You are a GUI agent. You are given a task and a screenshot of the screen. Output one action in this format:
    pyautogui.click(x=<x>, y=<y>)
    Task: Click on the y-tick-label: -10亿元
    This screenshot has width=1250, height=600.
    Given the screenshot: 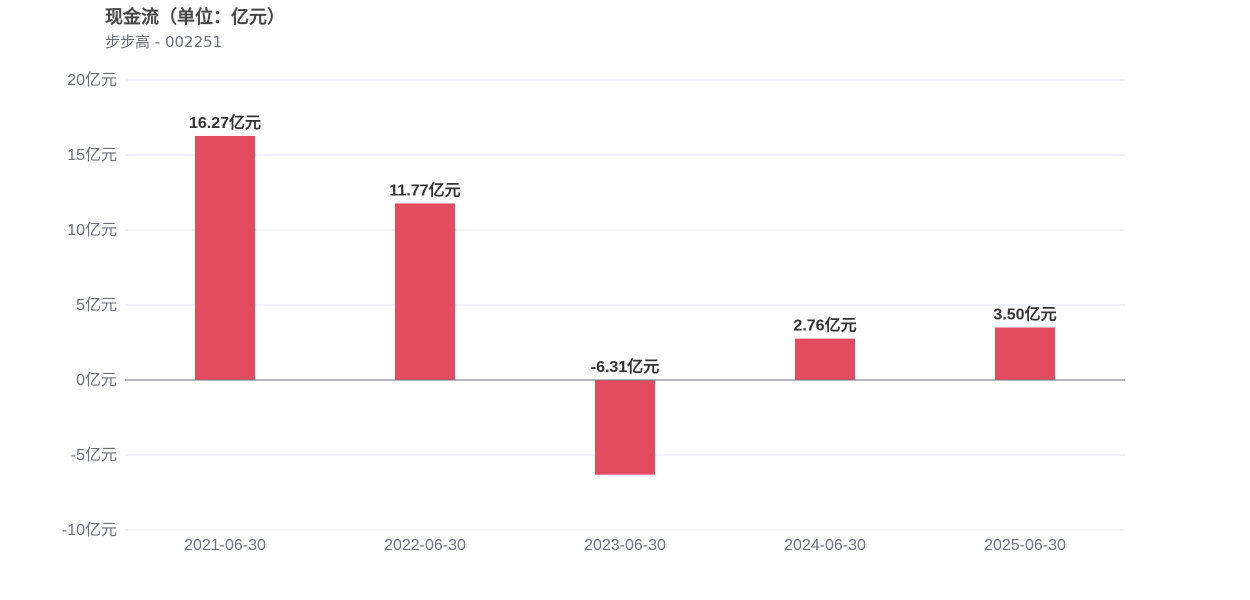 What is the action you would take?
    pyautogui.click(x=89, y=530)
    